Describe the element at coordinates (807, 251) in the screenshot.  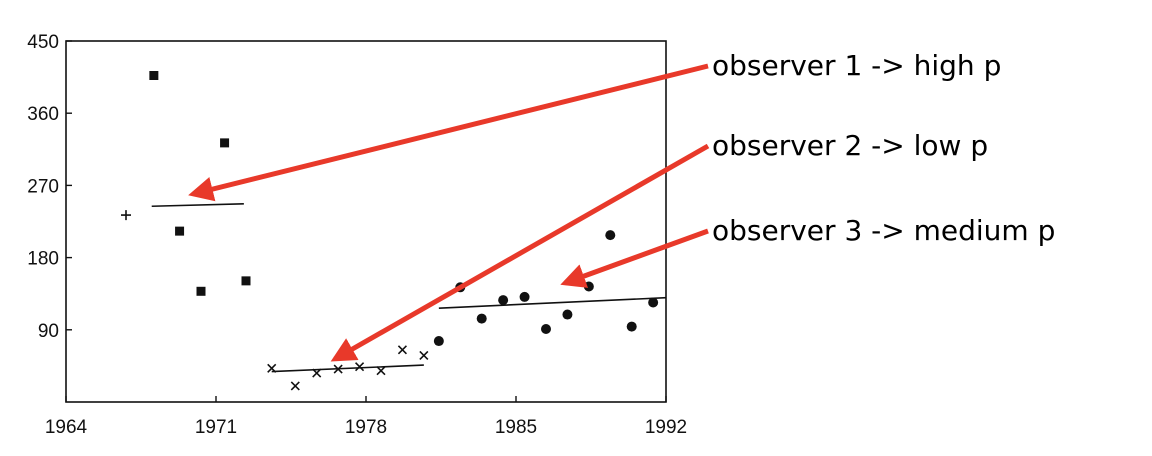
I see `annotation-3: observer 3 -> medium p` at that location.